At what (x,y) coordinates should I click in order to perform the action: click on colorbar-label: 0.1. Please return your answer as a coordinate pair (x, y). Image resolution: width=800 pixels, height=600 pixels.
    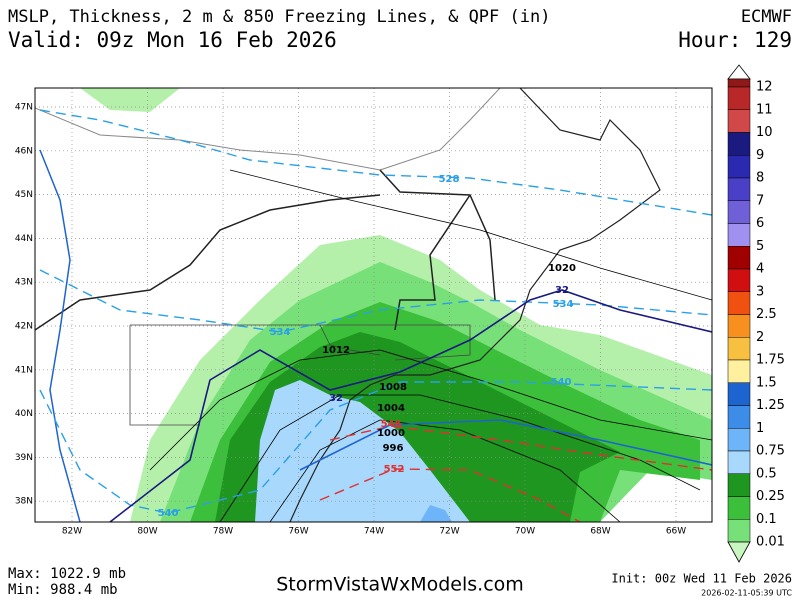
    Looking at the image, I should click on (766, 519).